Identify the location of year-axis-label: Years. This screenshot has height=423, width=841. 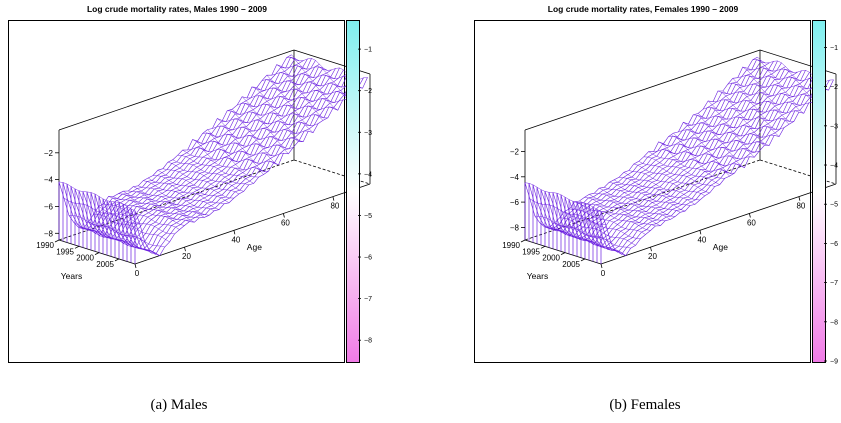
(71, 276).